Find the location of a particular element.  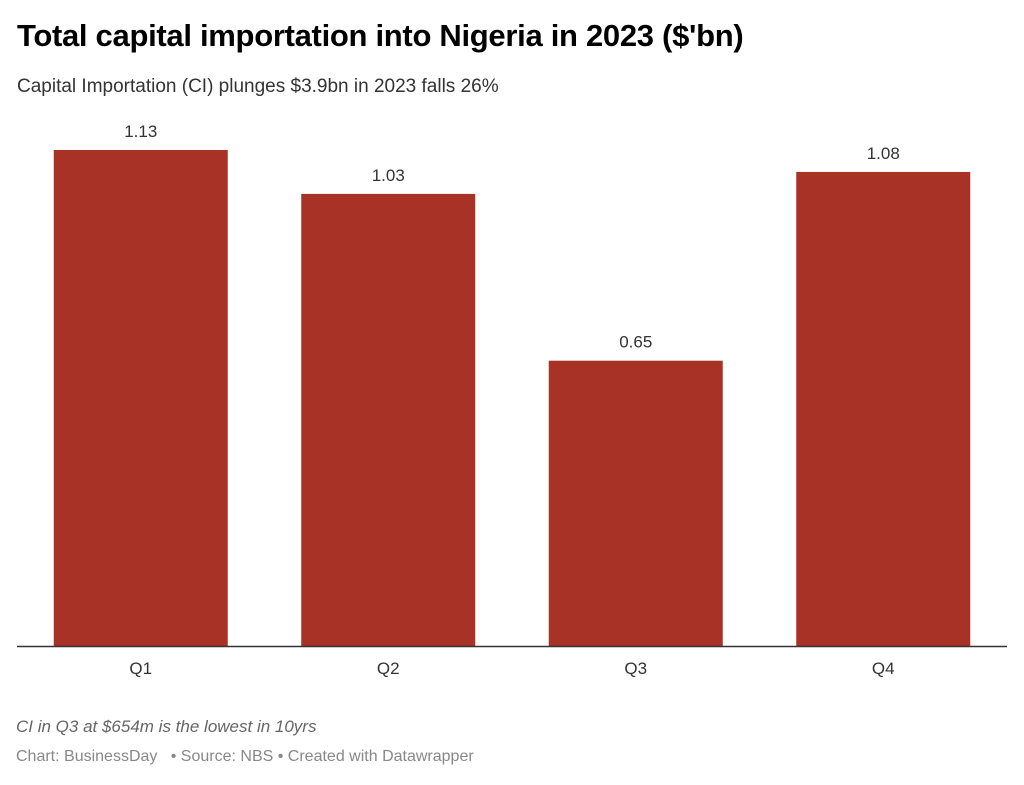

x-tick-label-q4: Q4 is located at coordinates (883, 668).